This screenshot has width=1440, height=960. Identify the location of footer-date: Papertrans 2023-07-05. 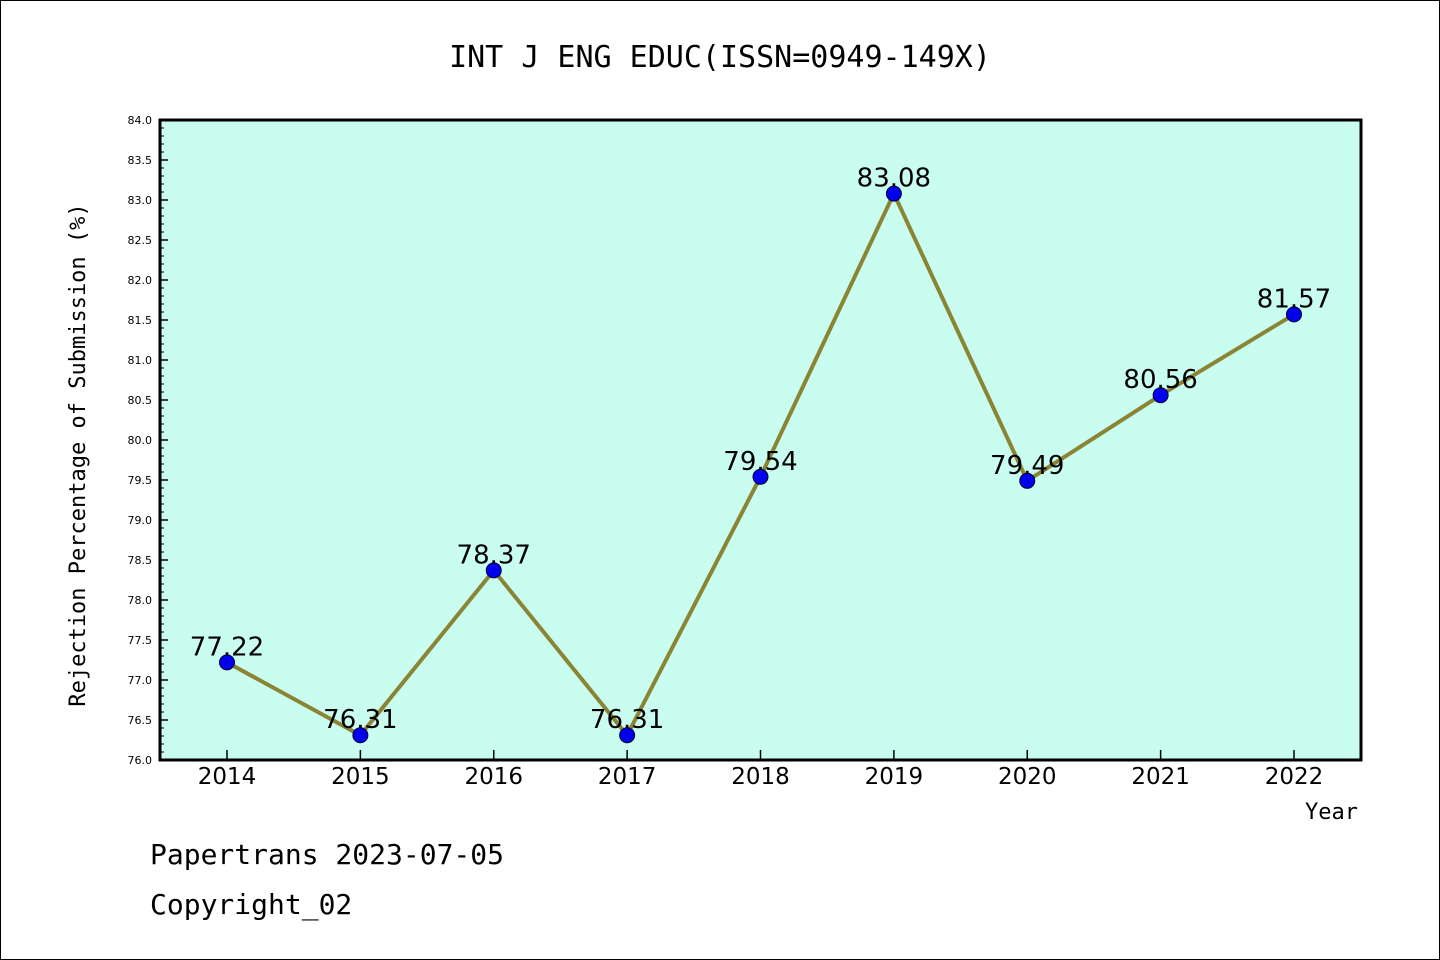
(327, 854).